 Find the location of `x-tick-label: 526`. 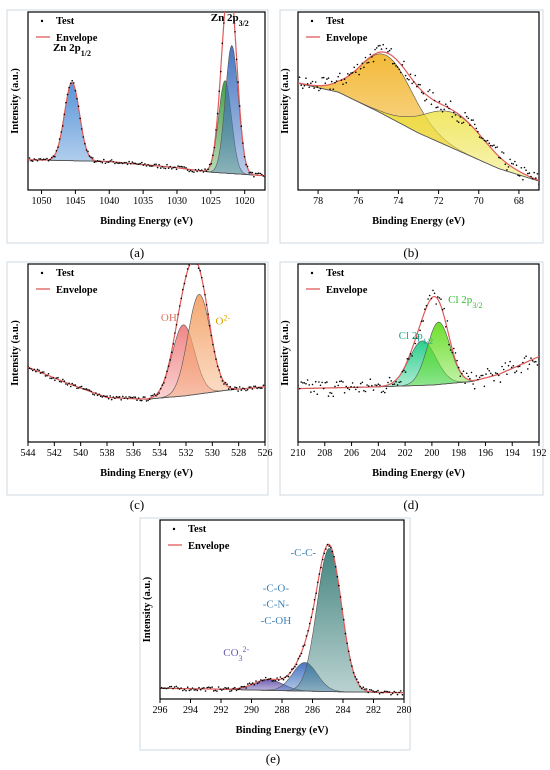

x-tick-label: 526 is located at coordinates (265, 453).